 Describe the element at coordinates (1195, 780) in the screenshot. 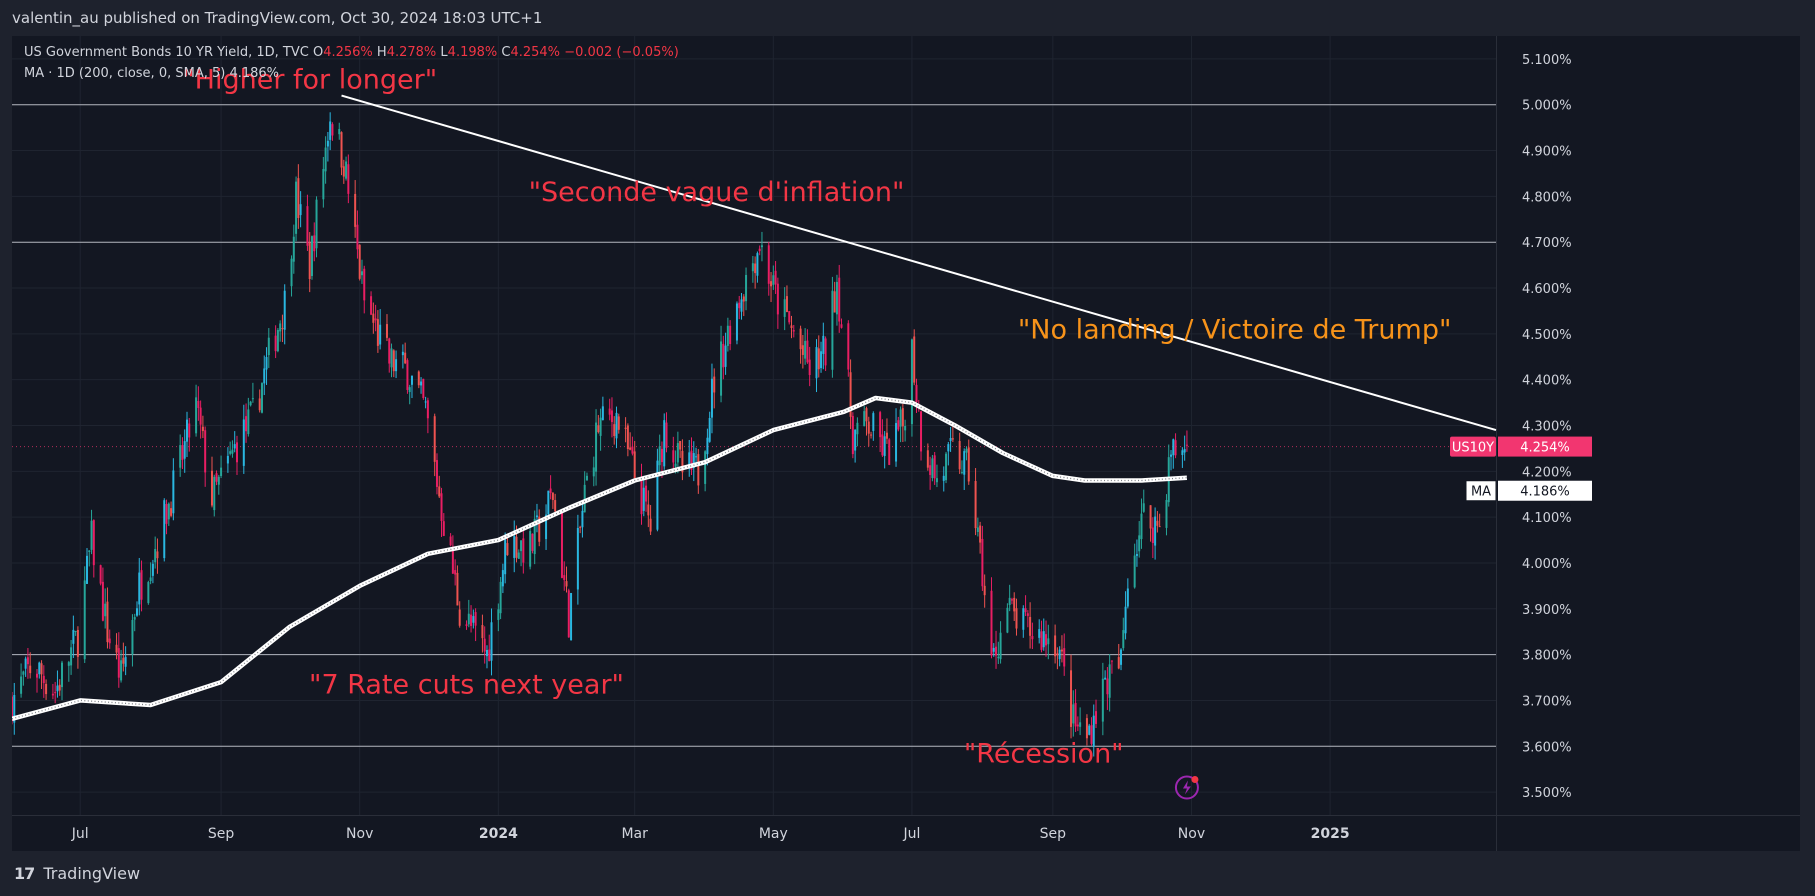

I see `event-dot-icon` at that location.